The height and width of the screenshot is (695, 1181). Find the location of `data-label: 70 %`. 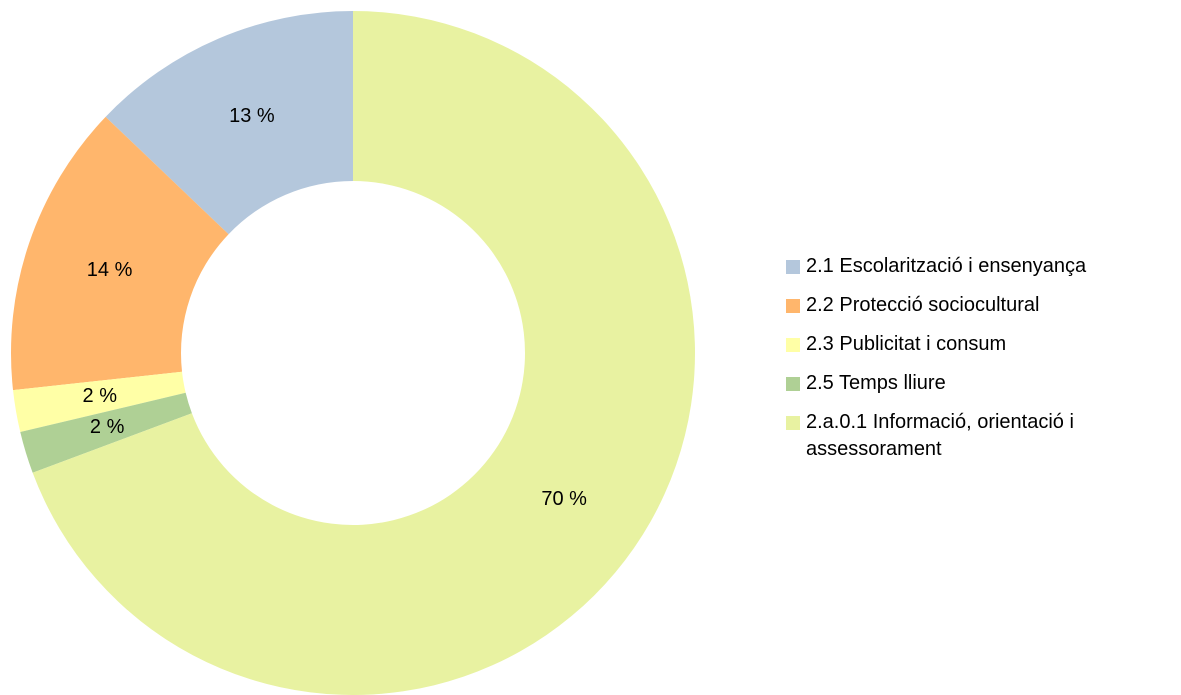

data-label: 70 % is located at coordinates (564, 499).